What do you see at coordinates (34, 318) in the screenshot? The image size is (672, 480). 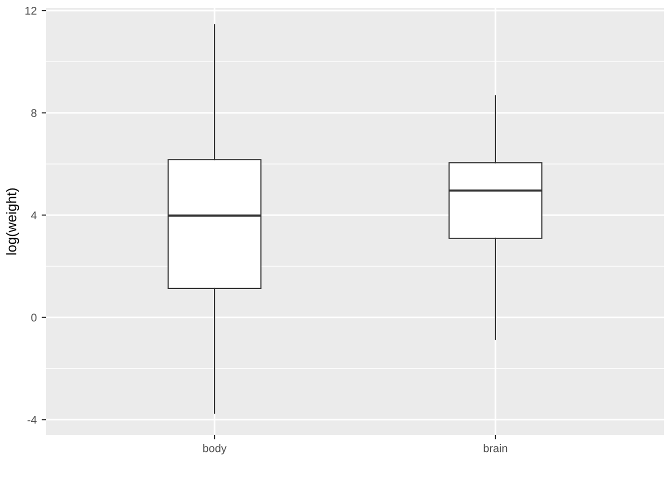 I see `y-tick-label: 0` at bounding box center [34, 318].